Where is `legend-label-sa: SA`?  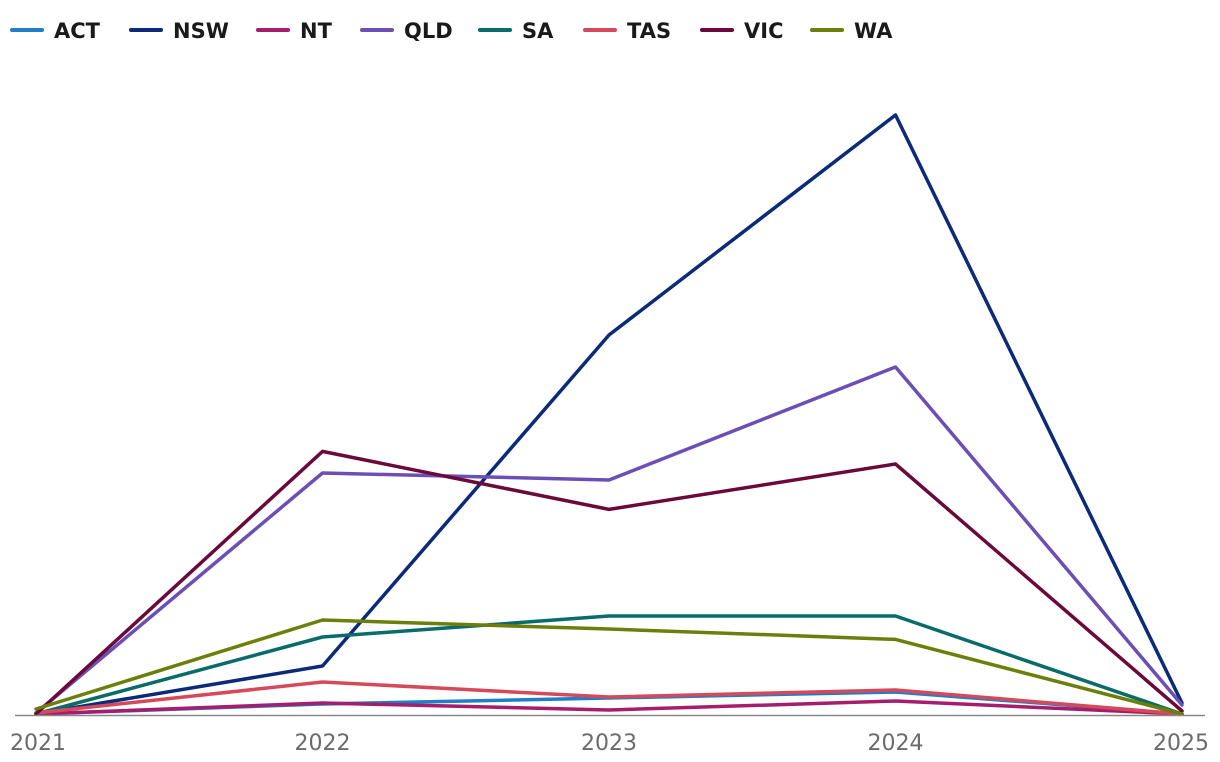
legend-label-sa: SA is located at coordinates (538, 31).